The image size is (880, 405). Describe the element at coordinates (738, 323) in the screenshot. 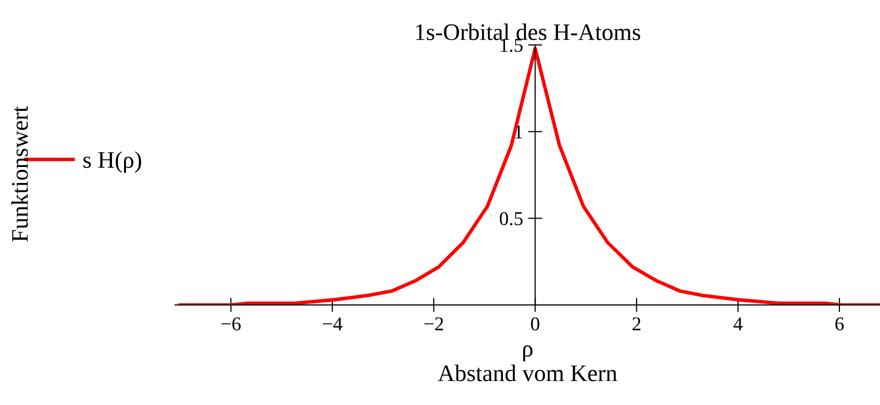

I see `x-tick-label: 4` at that location.